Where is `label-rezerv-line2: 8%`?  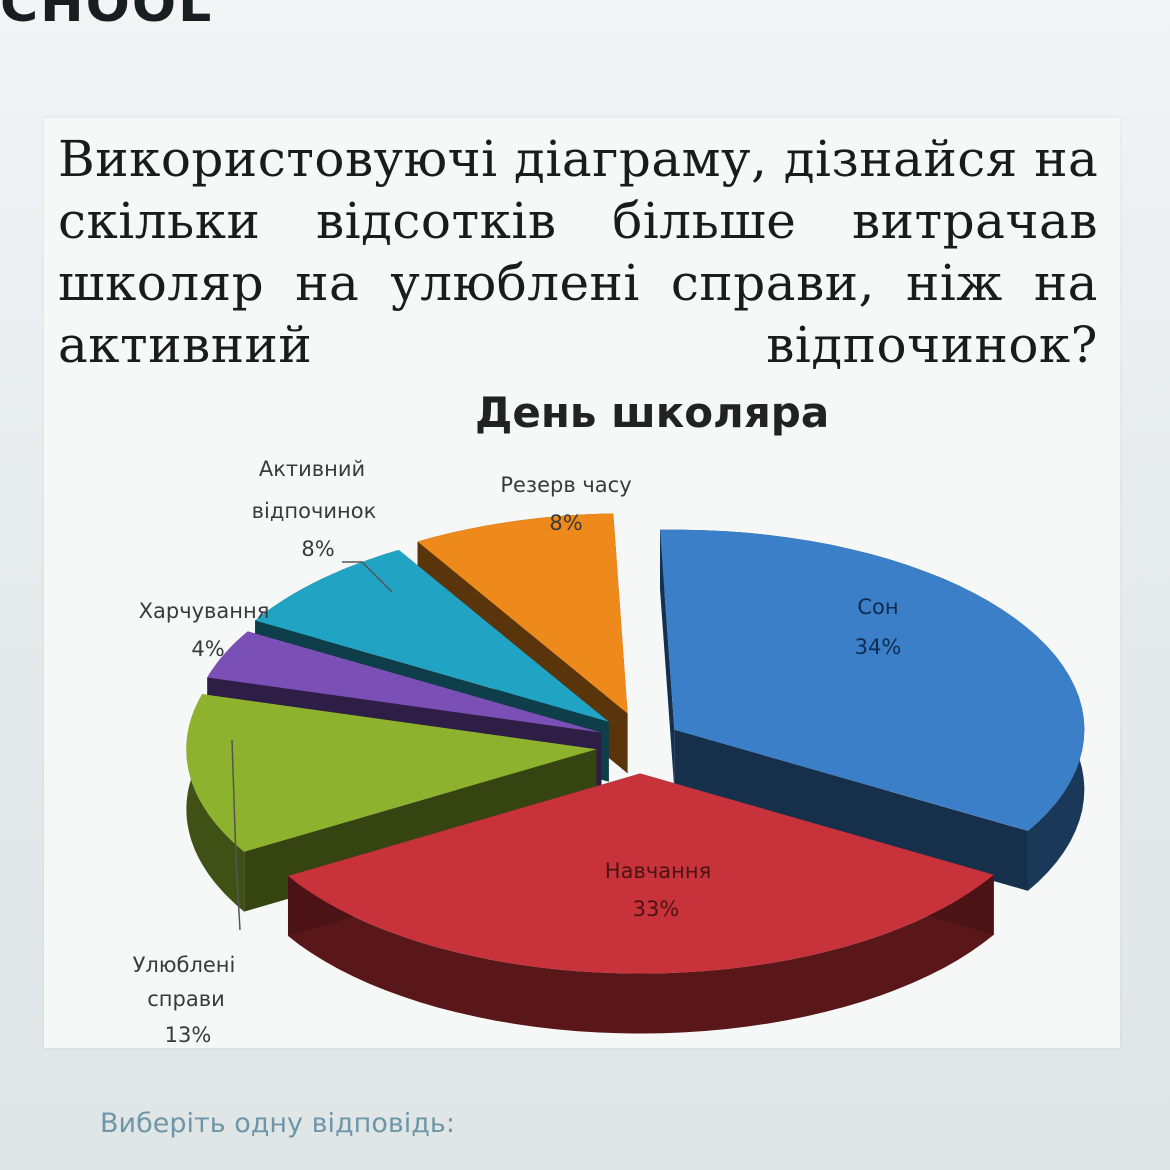
label-rezerv-line2: 8% is located at coordinates (565, 523).